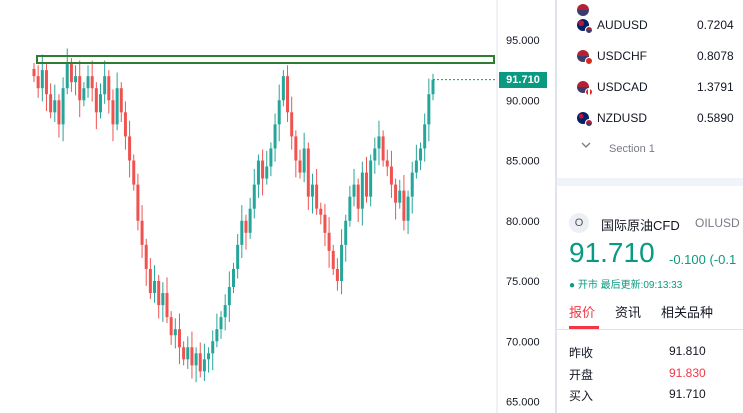 The width and height of the screenshot is (743, 413). What do you see at coordinates (523, 403) in the screenshot?
I see `price-axis-tick: 65.000` at bounding box center [523, 403].